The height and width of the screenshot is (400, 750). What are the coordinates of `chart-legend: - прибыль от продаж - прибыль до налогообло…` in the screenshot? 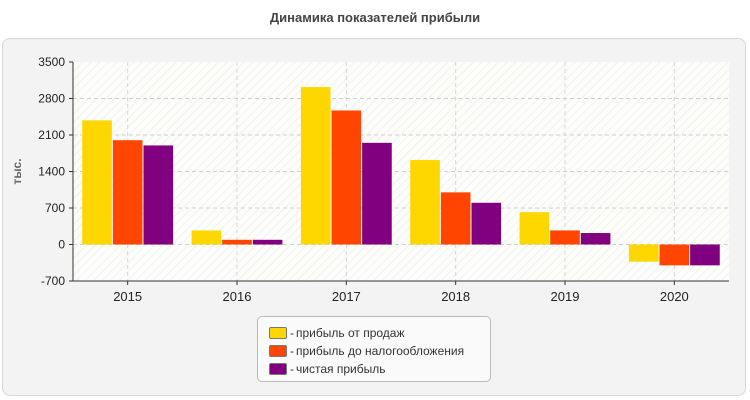 It's located at (374, 349).